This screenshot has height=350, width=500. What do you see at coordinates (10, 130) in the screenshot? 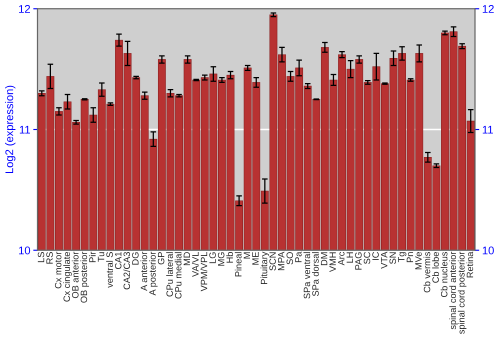
I see `y-axis-title: Log2 (expression)` at bounding box center [10, 130].